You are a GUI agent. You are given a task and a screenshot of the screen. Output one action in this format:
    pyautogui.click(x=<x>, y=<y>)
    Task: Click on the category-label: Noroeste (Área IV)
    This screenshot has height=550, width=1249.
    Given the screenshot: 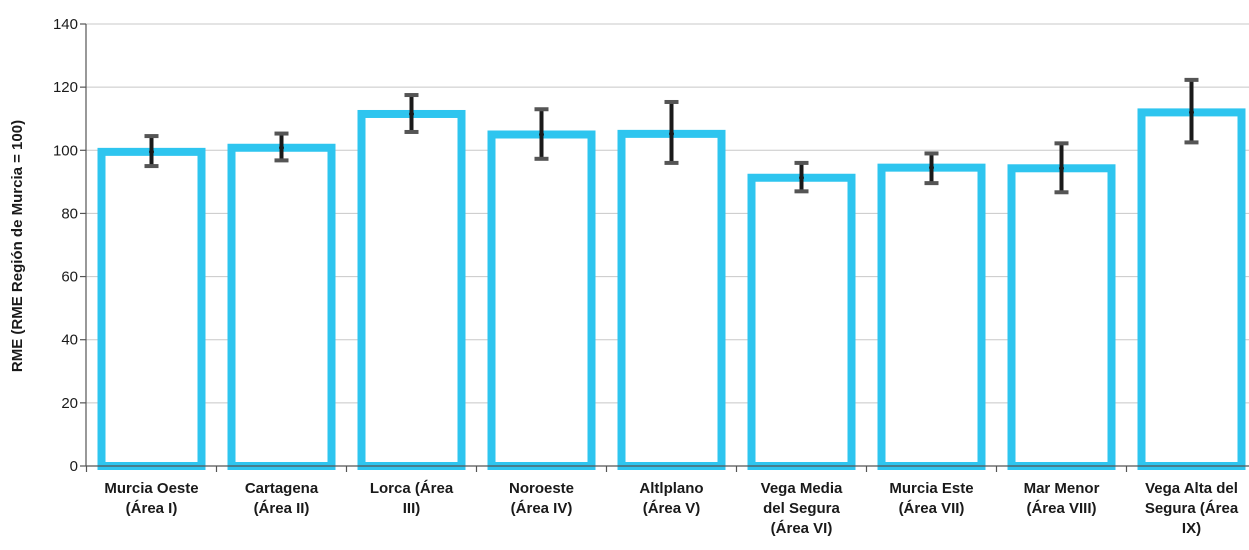 What is the action you would take?
    pyautogui.click(x=541, y=498)
    